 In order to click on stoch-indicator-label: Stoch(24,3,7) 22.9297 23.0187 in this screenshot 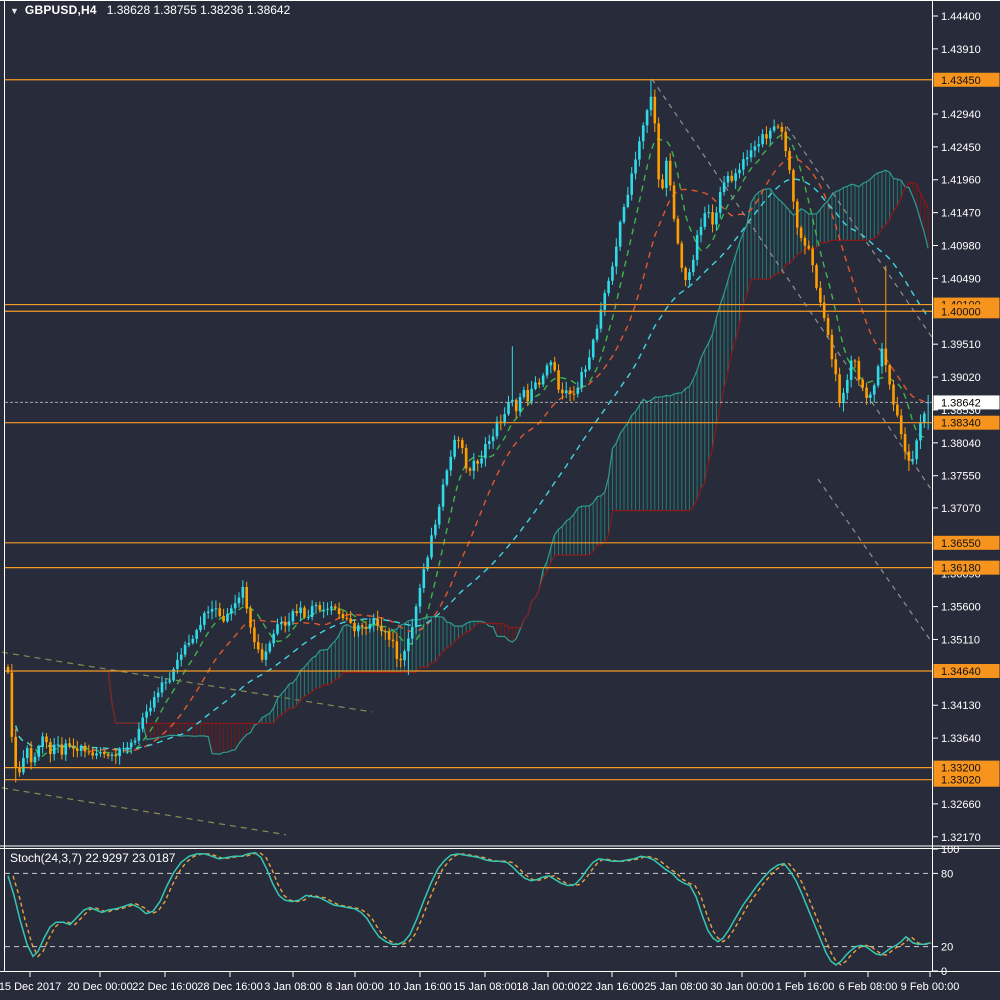, I will do `click(92, 858)`.